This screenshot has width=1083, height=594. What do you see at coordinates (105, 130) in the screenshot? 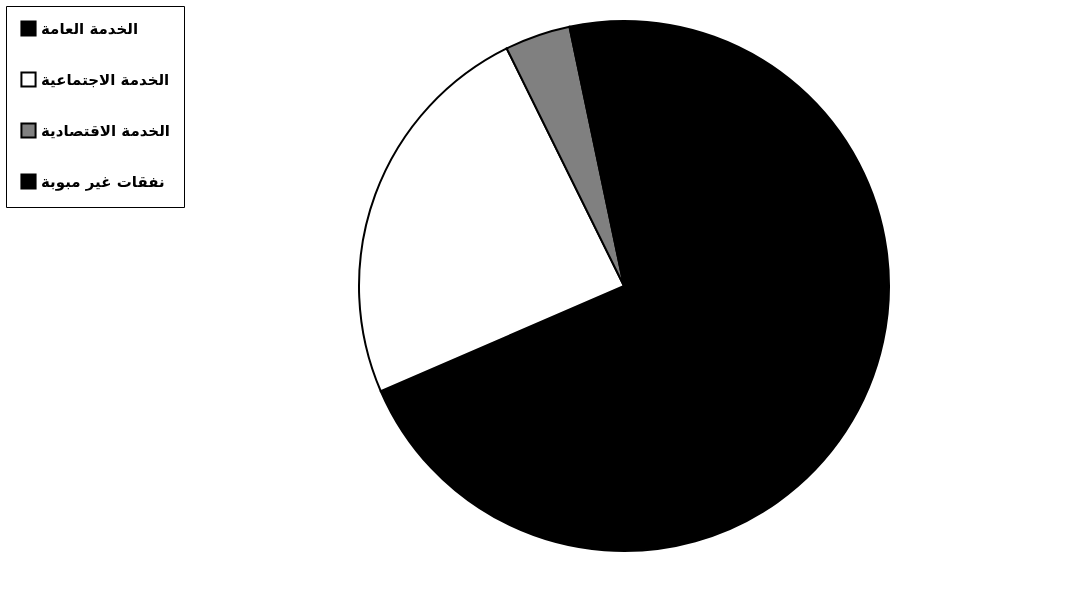
I see `legend-label: الخدمة الاقتصادية` at bounding box center [105, 130].